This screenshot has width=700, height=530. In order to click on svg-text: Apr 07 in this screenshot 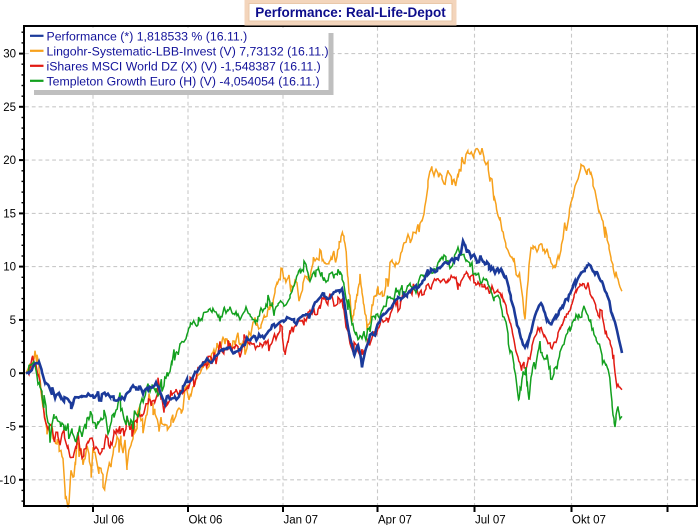, I will do `click(395, 520)`.